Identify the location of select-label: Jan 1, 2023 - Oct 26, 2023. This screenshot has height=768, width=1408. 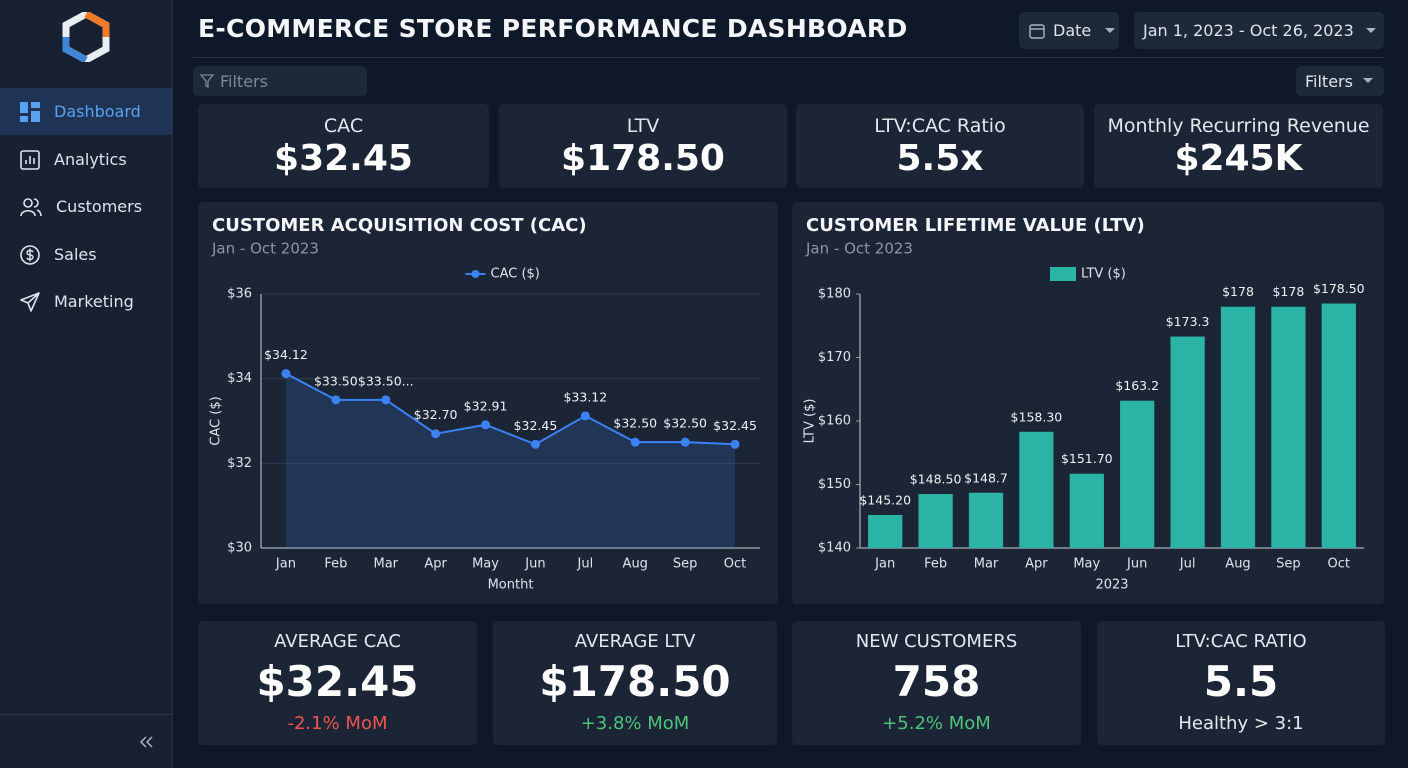
(1248, 30).